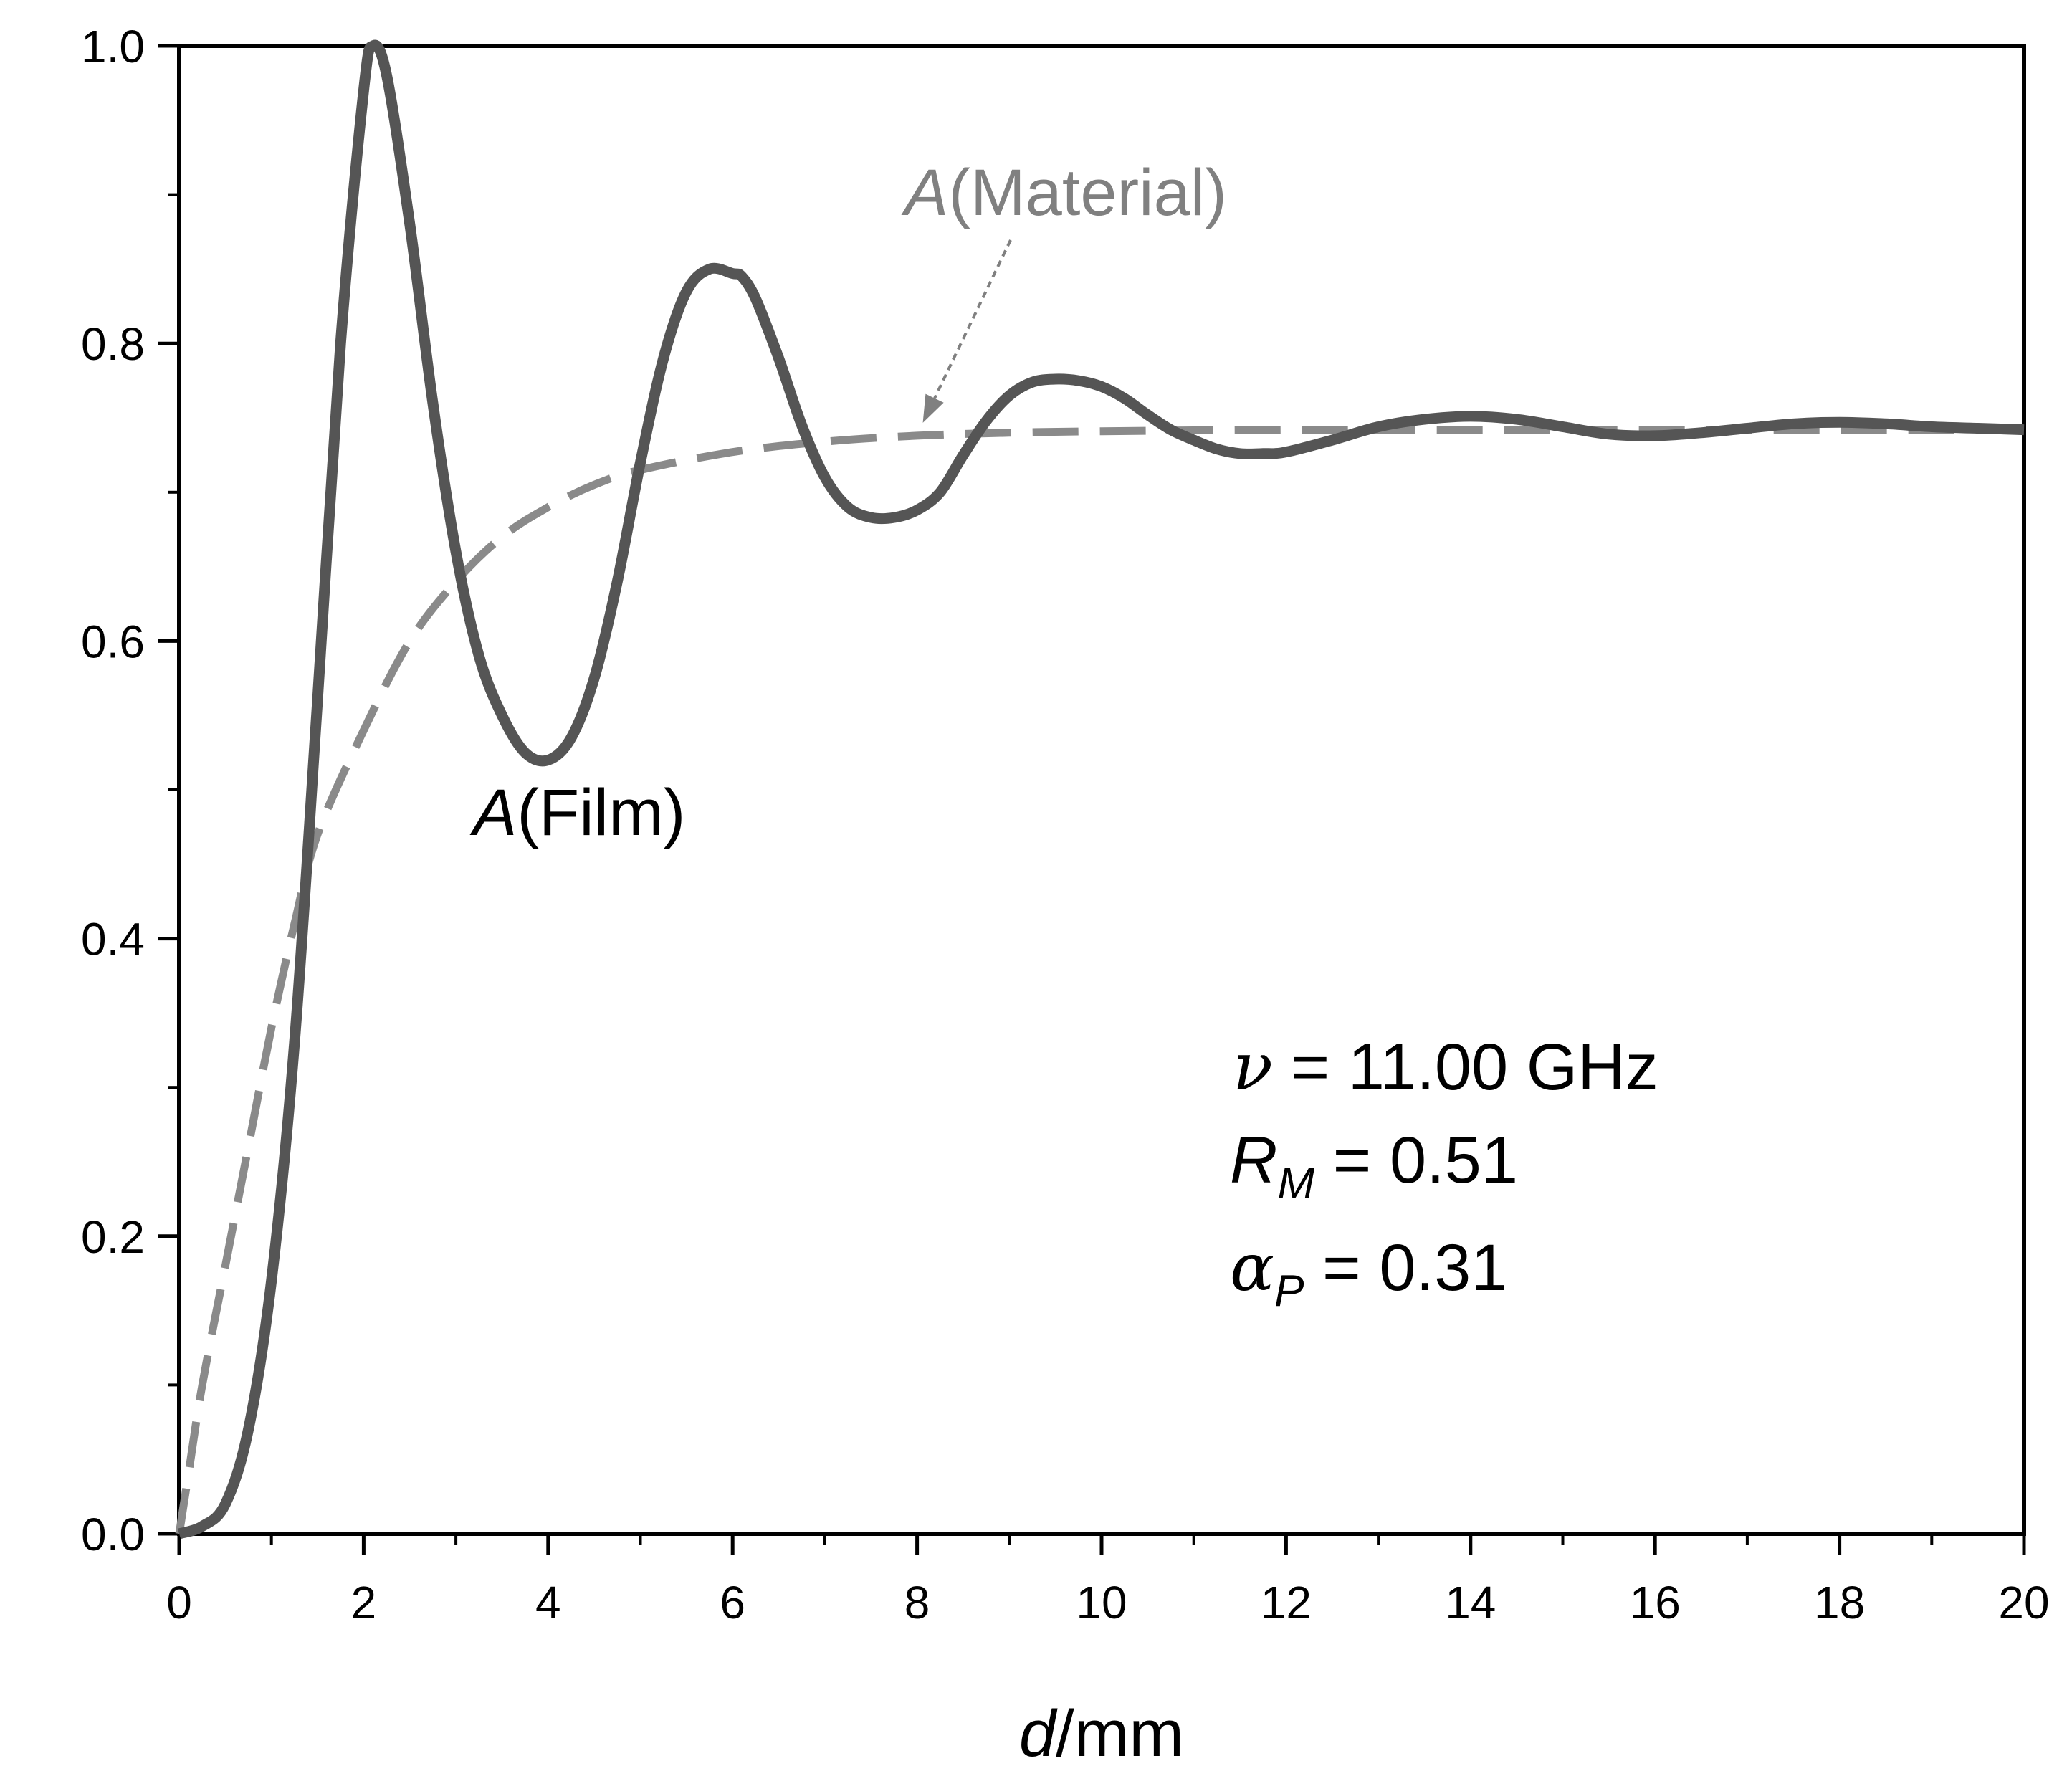 The width and height of the screenshot is (2072, 1771). What do you see at coordinates (601, 812) in the screenshot?
I see `film-label-text: (Film)` at bounding box center [601, 812].